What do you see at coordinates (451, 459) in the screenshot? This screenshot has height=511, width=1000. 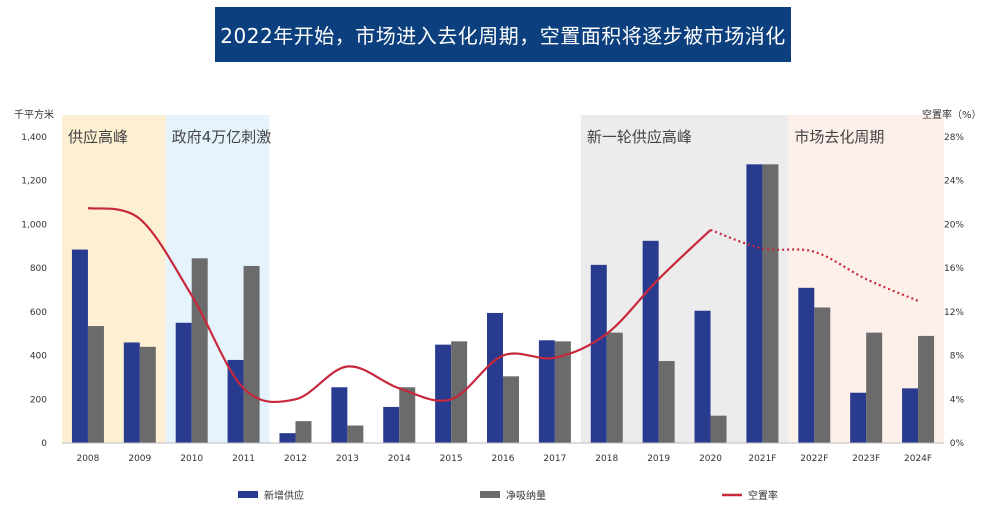 I see `x-tick-label: 2015` at bounding box center [451, 459].